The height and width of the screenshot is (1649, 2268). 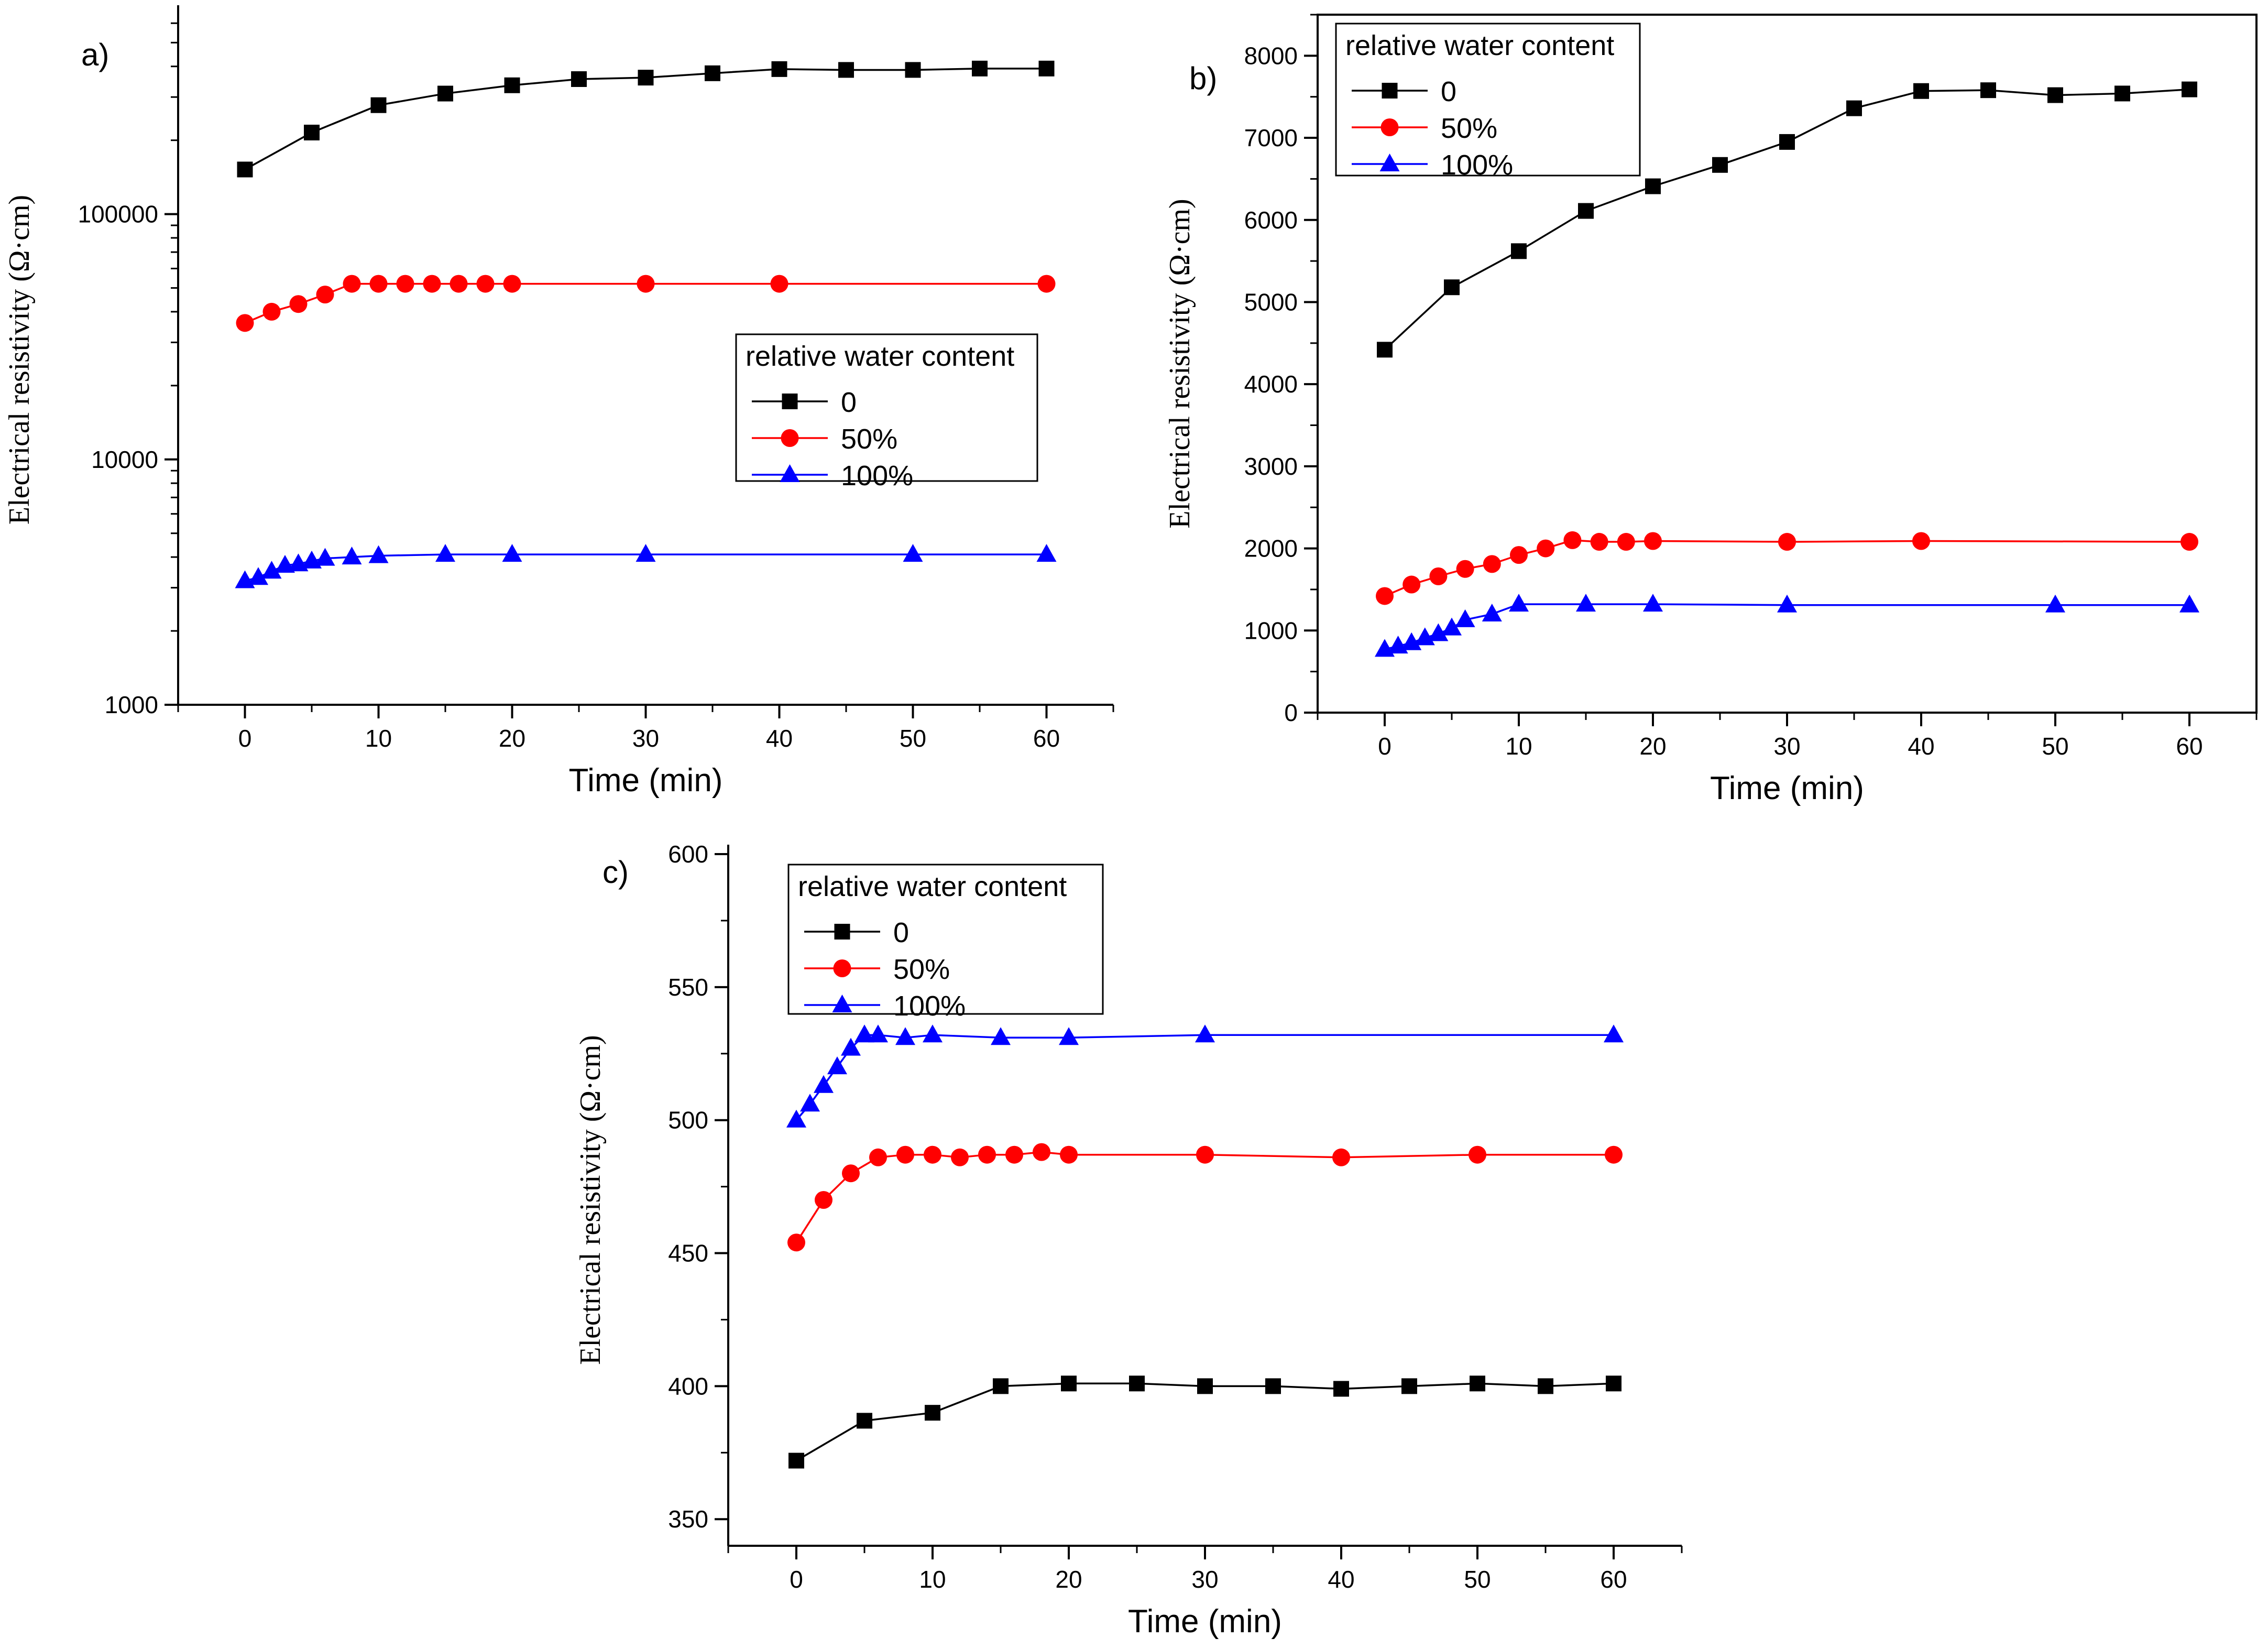 I want to click on series-line, so click(x=1204, y=1197).